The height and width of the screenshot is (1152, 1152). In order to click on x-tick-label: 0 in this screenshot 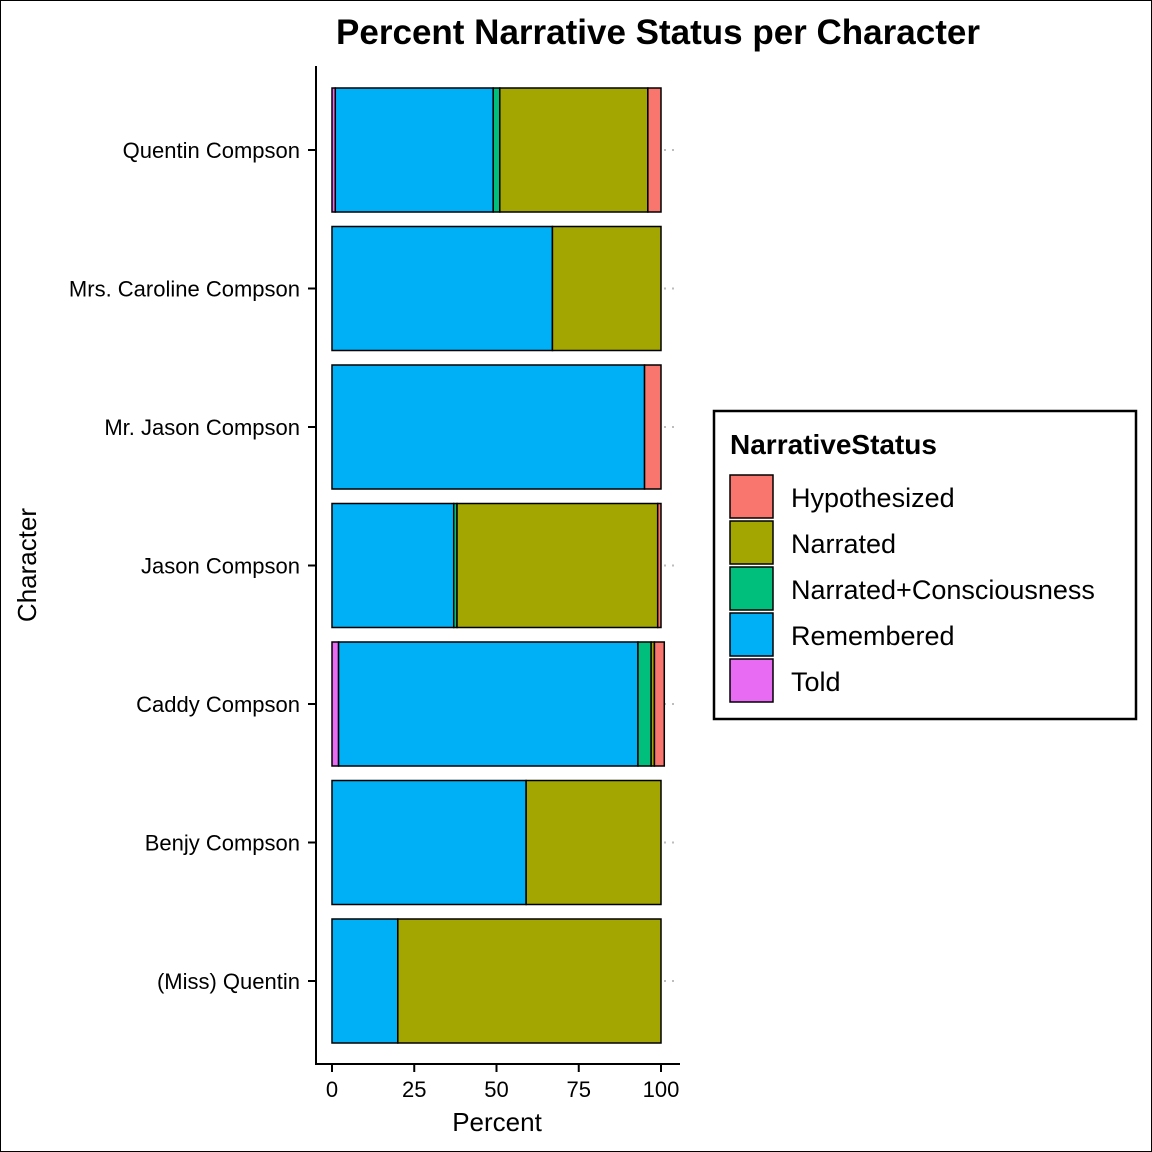, I will do `click(332, 1089)`.